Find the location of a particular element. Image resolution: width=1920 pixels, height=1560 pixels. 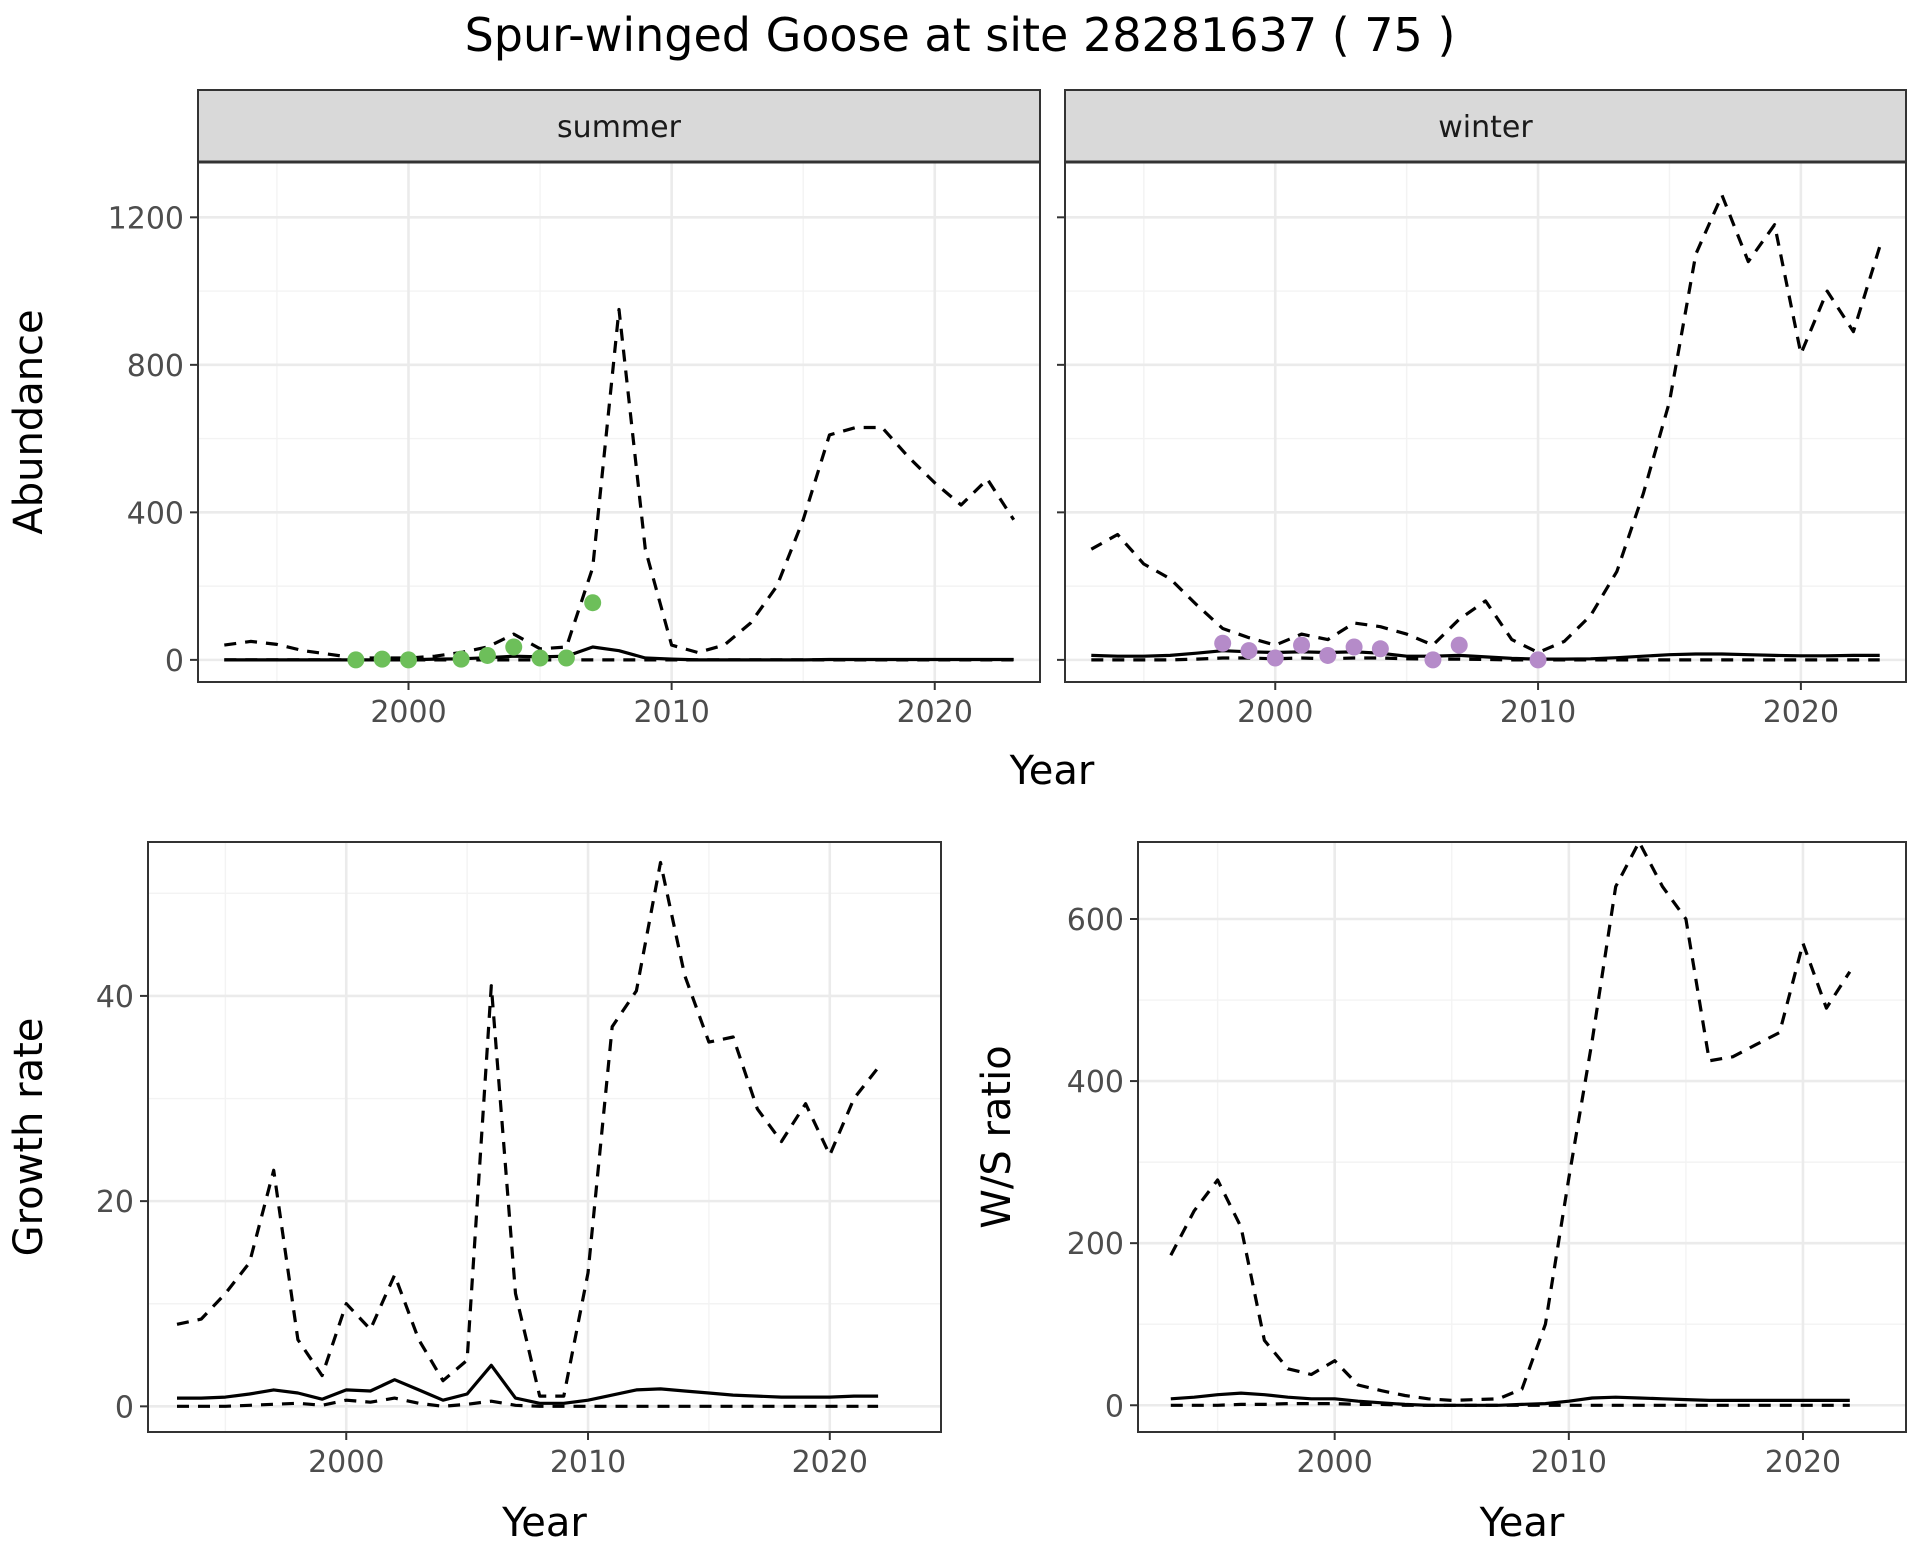

y-tick-label: 200 is located at coordinates (1095, 1244).